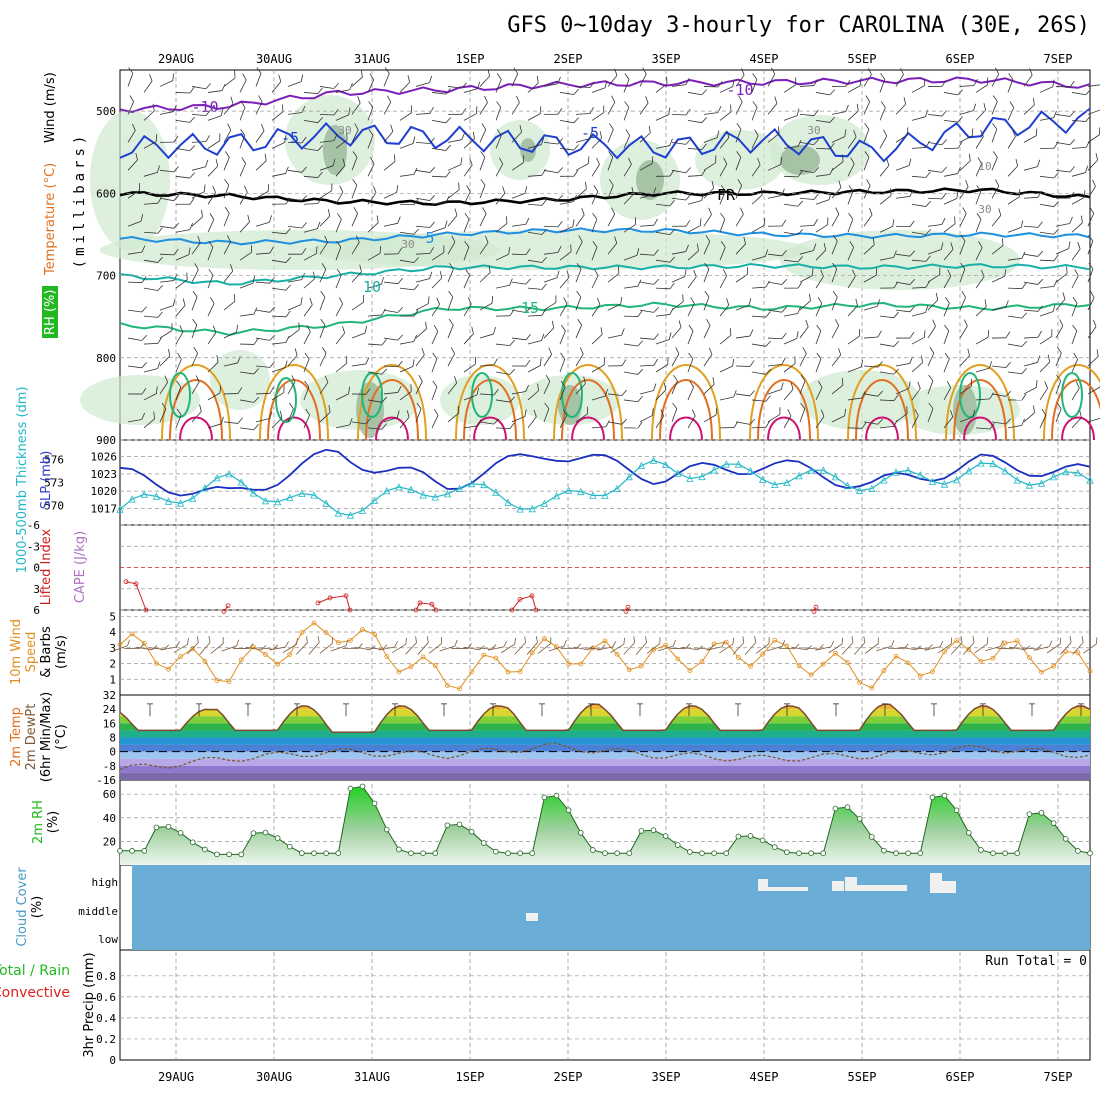 Image resolution: width=1100 pixels, height=1100 pixels. Describe the element at coordinates (750, 470) in the screenshot. I see `thickness-marker` at that location.